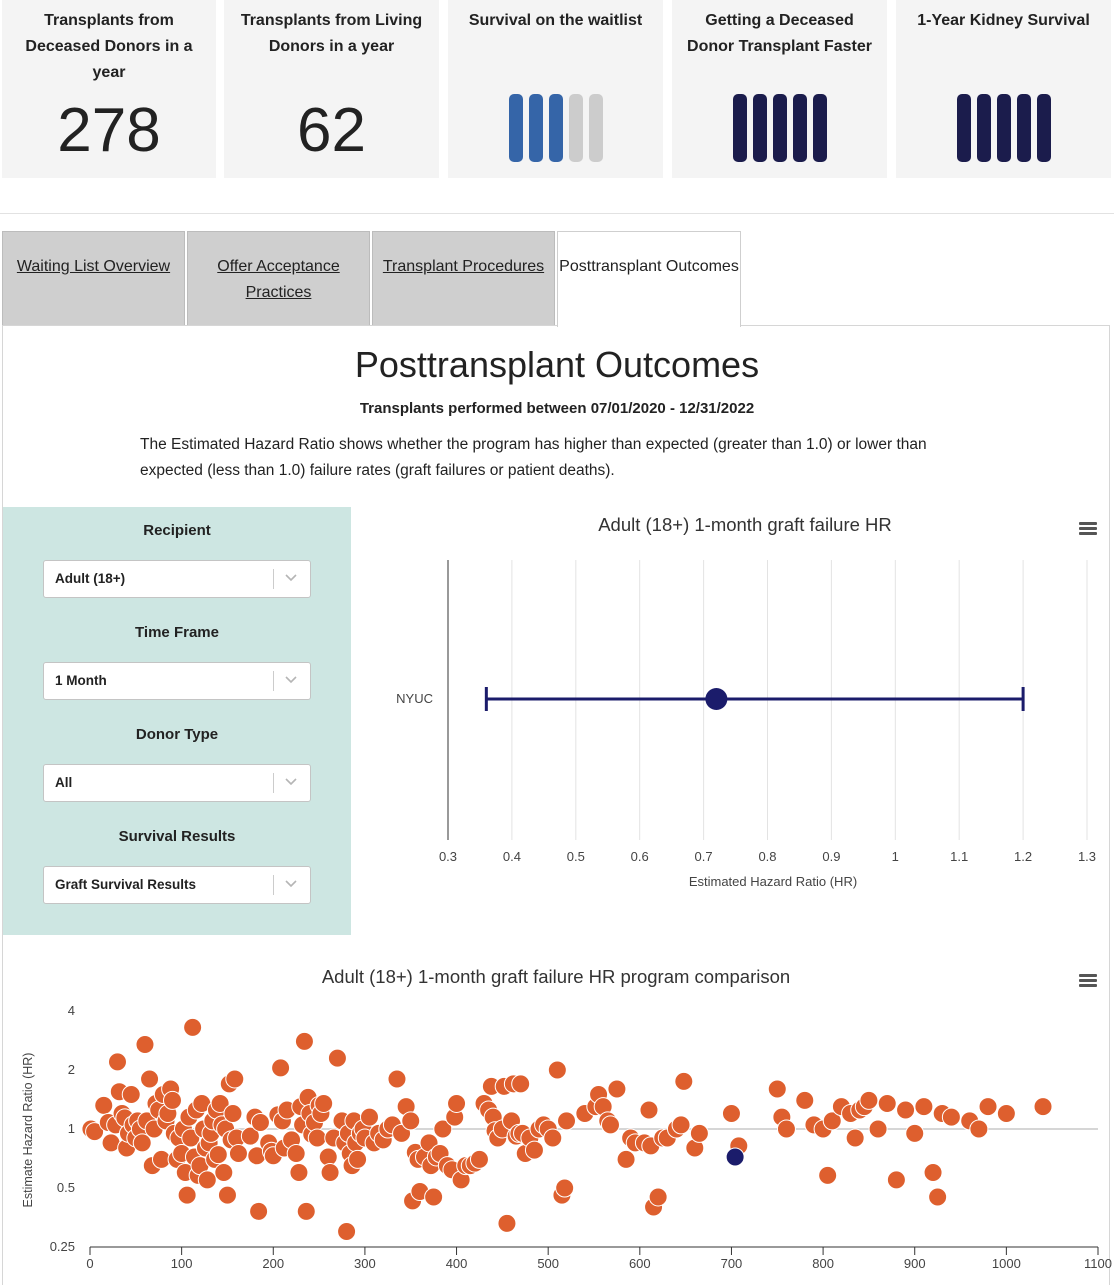  What do you see at coordinates (182, 1263) in the screenshot?
I see `comparison-x-tick-label: 100` at bounding box center [182, 1263].